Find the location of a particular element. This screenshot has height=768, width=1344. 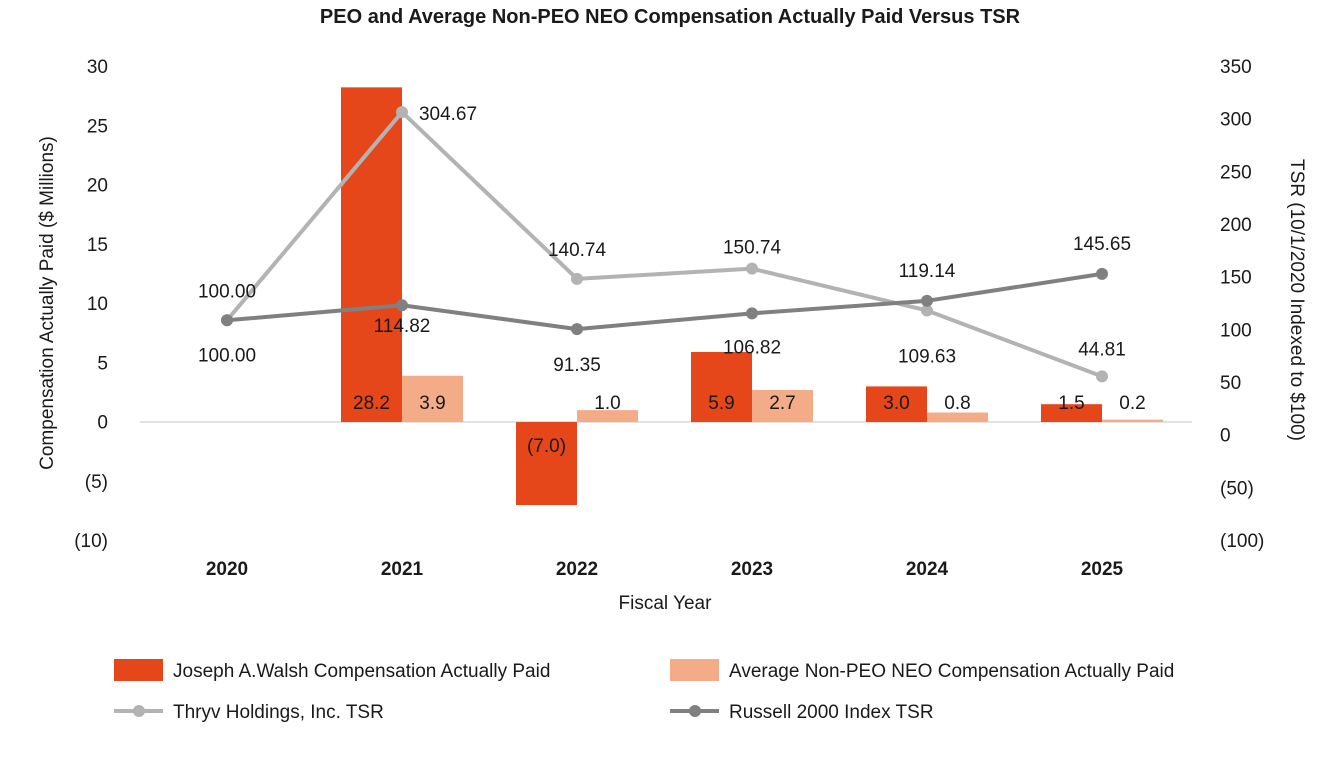

tsr-data-label: 145.65 is located at coordinates (1102, 244).